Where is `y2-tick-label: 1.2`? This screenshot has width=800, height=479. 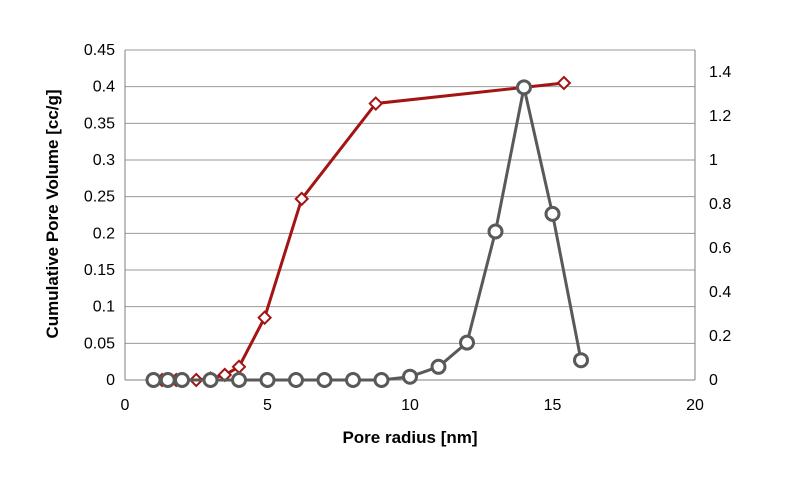
y2-tick-label: 1.2 is located at coordinates (720, 116).